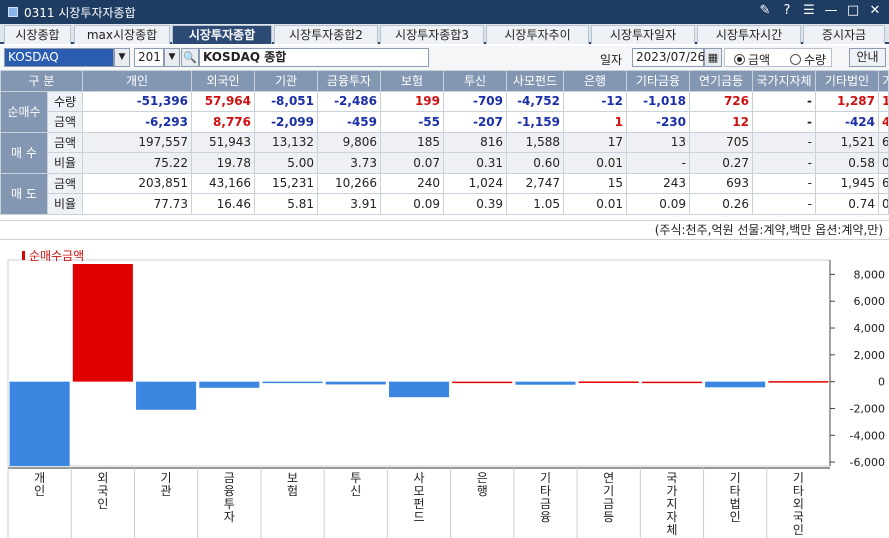  What do you see at coordinates (831, 10) in the screenshot?
I see `minimize-icon: —` at bounding box center [831, 10].